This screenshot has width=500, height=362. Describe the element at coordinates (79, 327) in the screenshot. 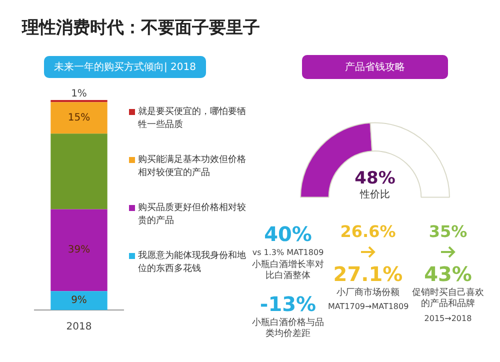

I see `x-tick-label: 2018` at that location.